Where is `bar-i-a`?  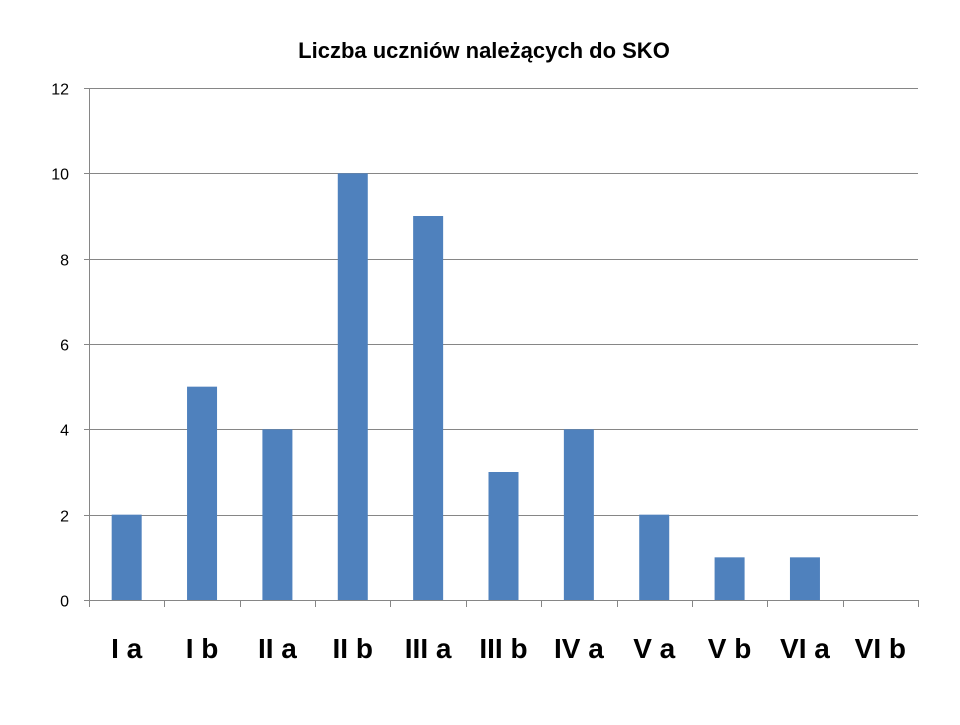 bar-i-a is located at coordinates (126, 557).